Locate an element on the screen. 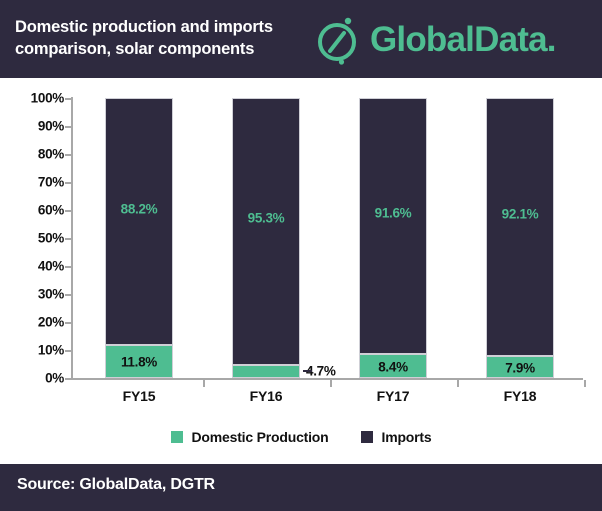 The width and height of the screenshot is (602, 511). y-axis-tick-label: 10% is located at coordinates (50, 350).